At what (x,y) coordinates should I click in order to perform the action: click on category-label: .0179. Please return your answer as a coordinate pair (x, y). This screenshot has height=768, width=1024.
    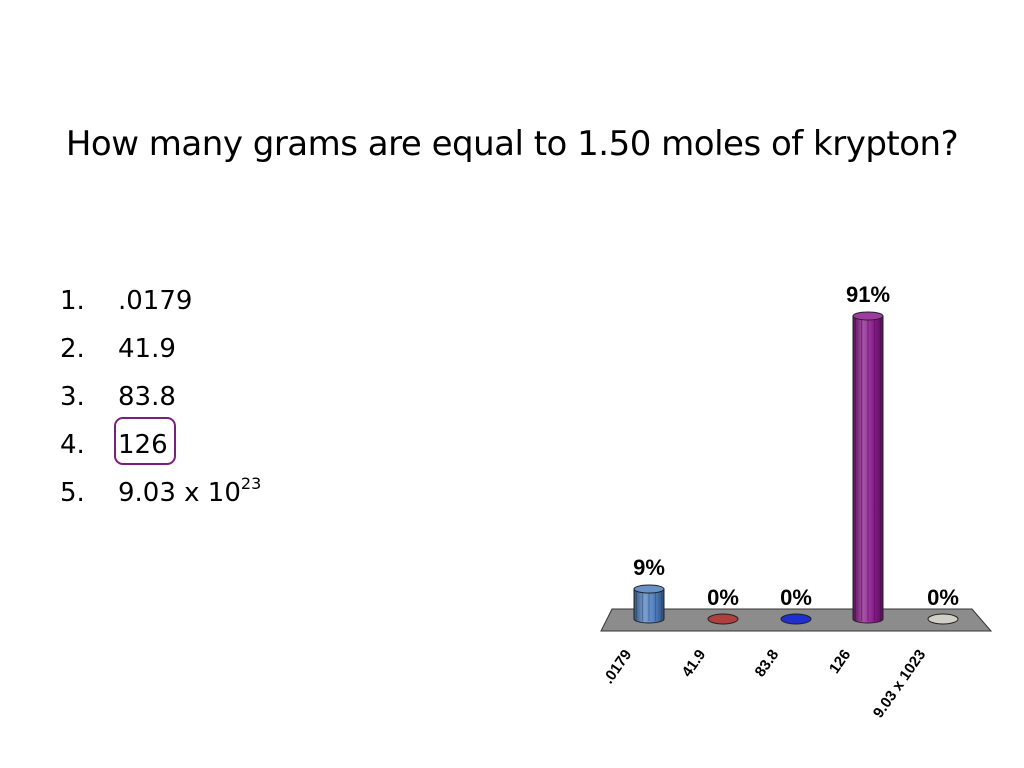
    Looking at the image, I should click on (617, 667).